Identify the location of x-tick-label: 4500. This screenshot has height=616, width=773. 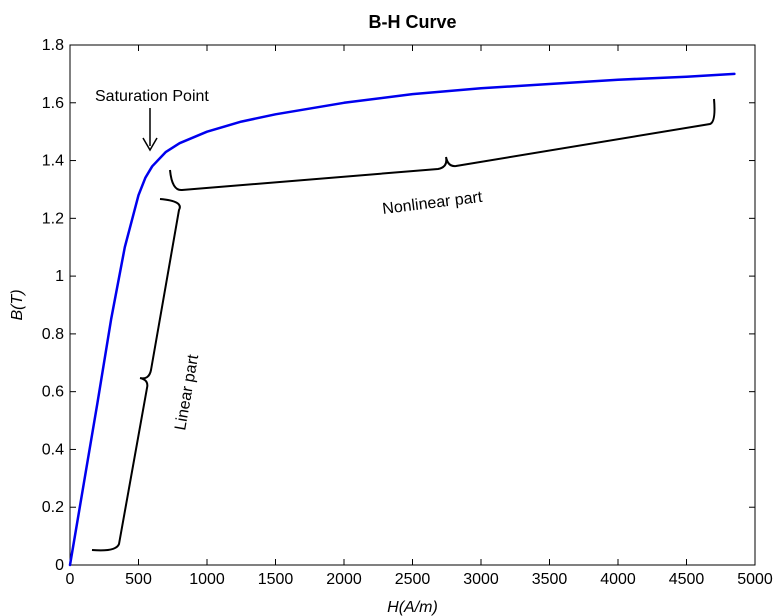
(687, 579).